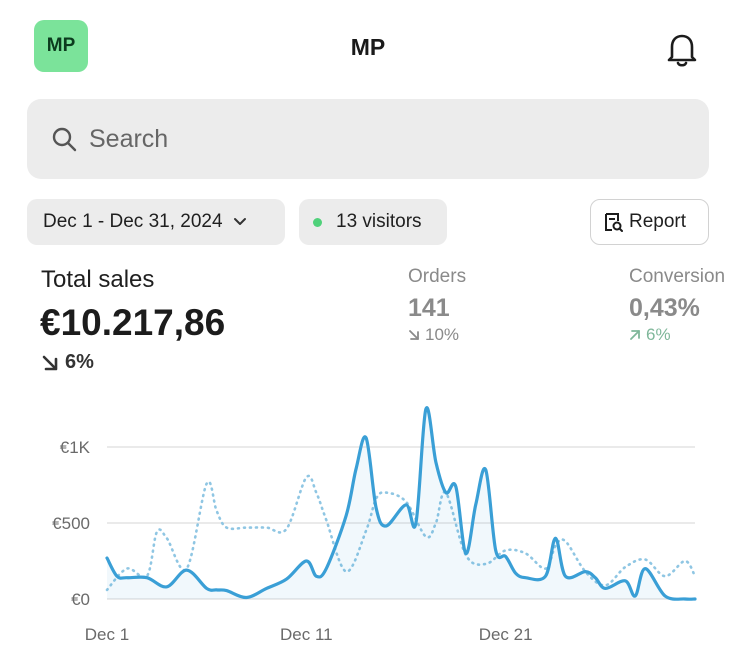  What do you see at coordinates (61, 46) in the screenshot?
I see `store-avatar: MP` at bounding box center [61, 46].